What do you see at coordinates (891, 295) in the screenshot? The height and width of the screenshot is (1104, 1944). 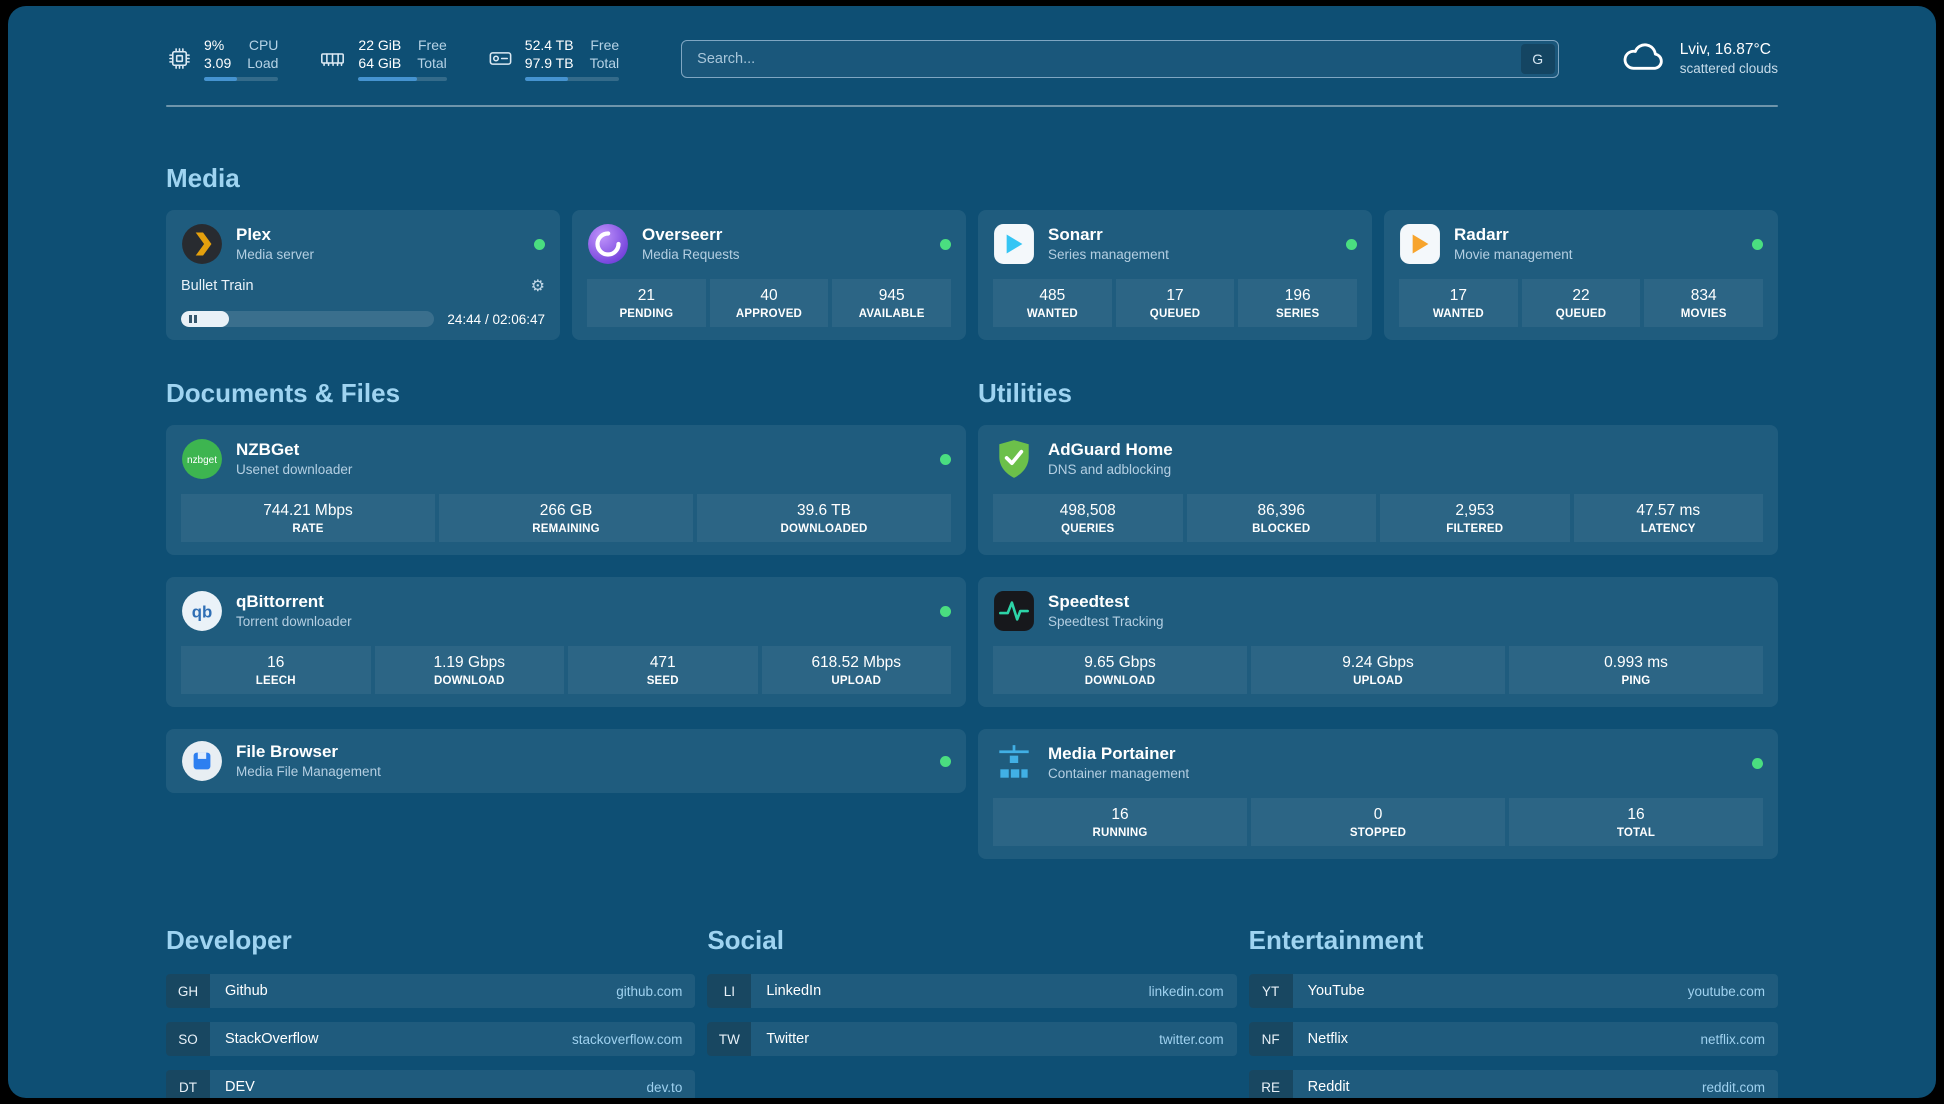 I see `stat-value: 945` at bounding box center [891, 295].